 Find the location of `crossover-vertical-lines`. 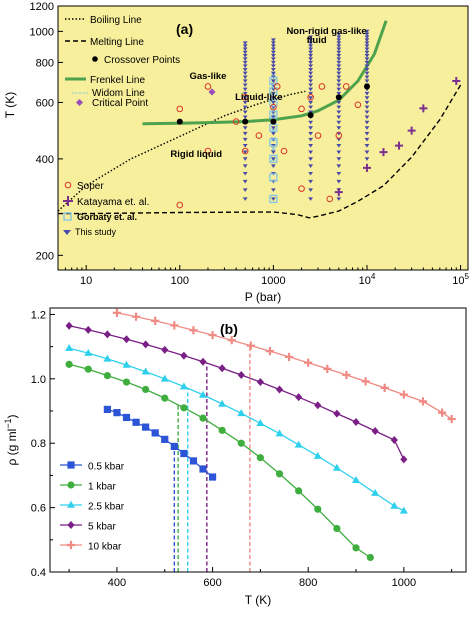

crossover-vertical-lines is located at coordinates (212, 458).